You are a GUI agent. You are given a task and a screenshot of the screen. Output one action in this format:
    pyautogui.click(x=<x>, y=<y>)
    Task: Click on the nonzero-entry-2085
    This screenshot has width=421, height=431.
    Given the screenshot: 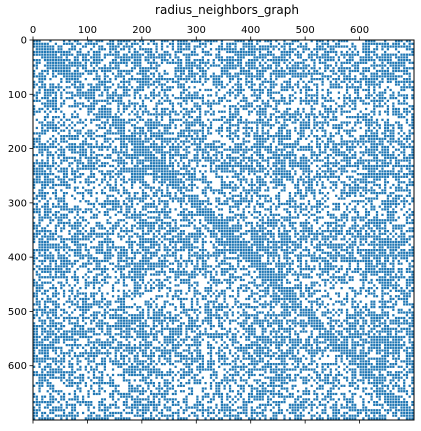 What is the action you would take?
    pyautogui.click(x=197, y=106)
    